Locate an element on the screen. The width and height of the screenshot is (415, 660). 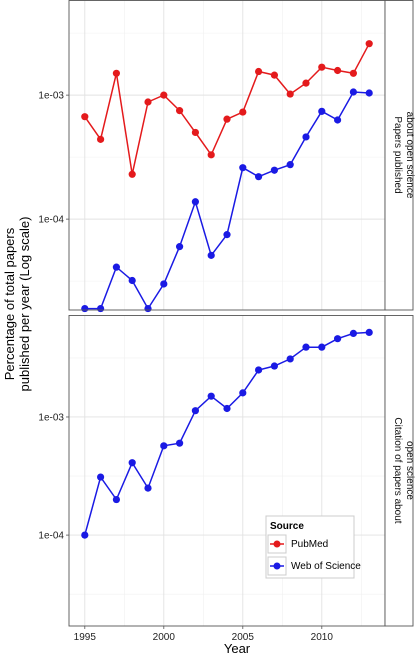
facet-strip-label: Citation of papers about is located at coordinates (397, 470).